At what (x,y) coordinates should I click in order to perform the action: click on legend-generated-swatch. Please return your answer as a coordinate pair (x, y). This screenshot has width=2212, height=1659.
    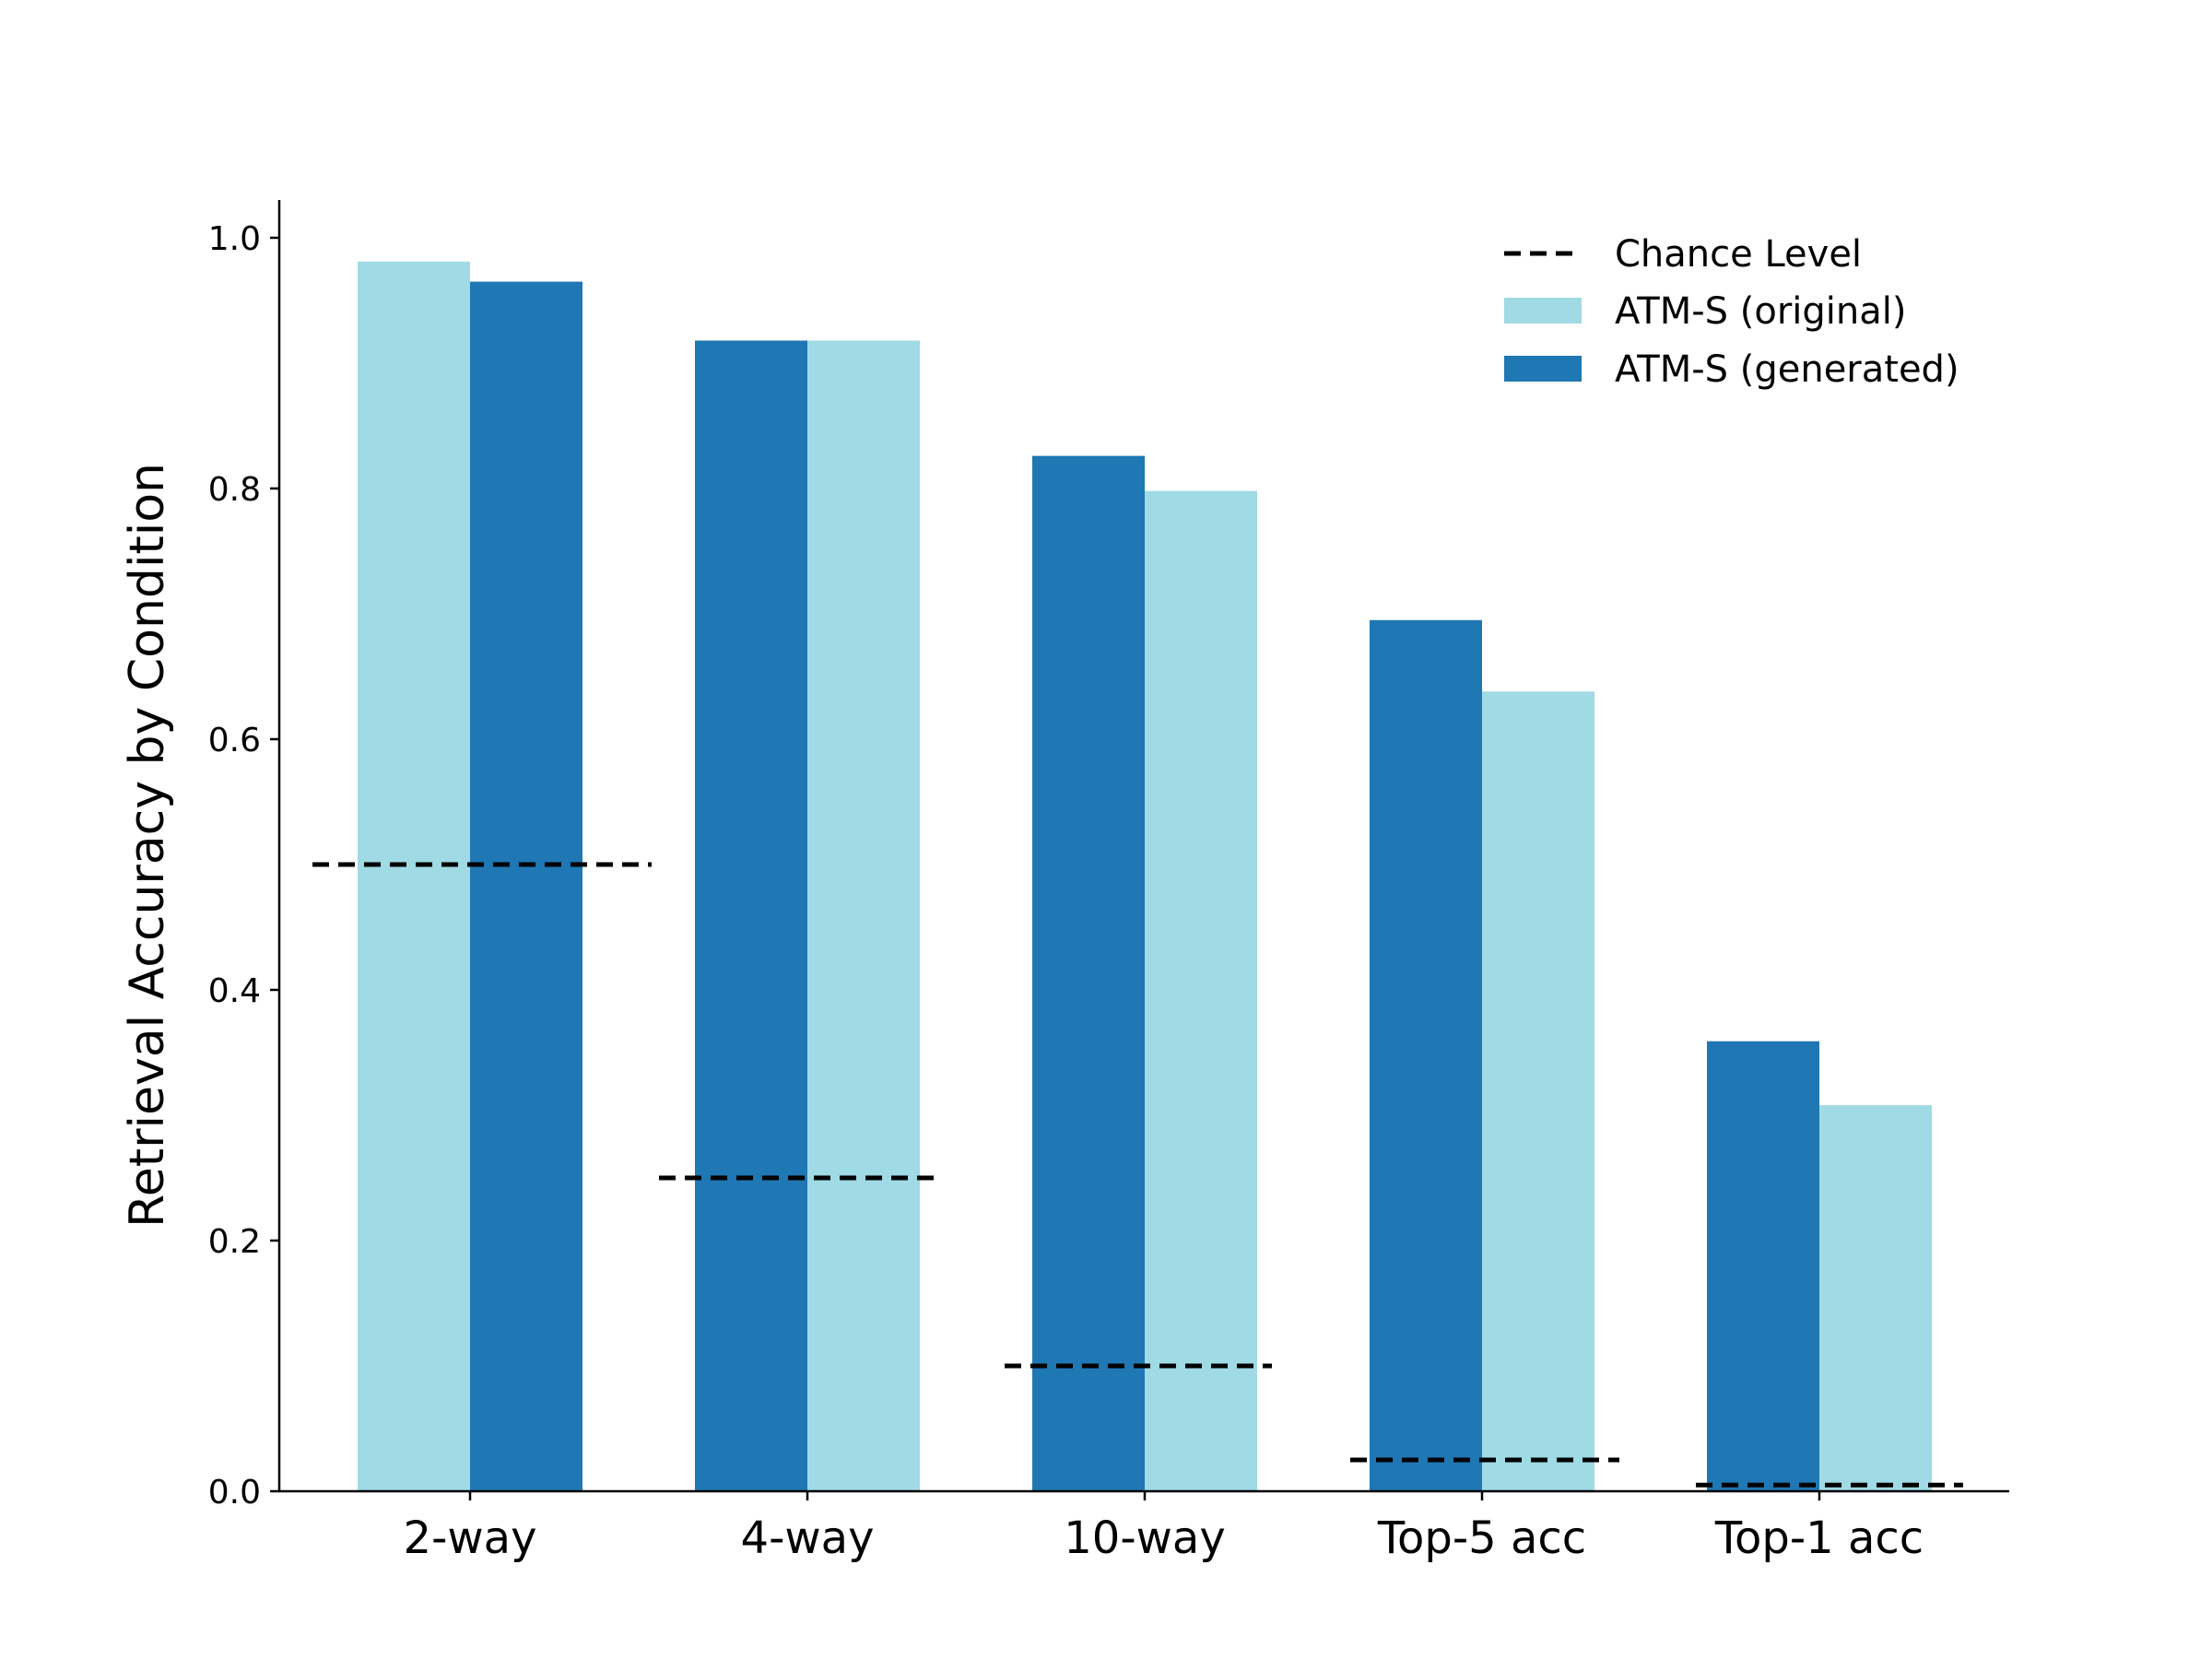
    Looking at the image, I should click on (1543, 369).